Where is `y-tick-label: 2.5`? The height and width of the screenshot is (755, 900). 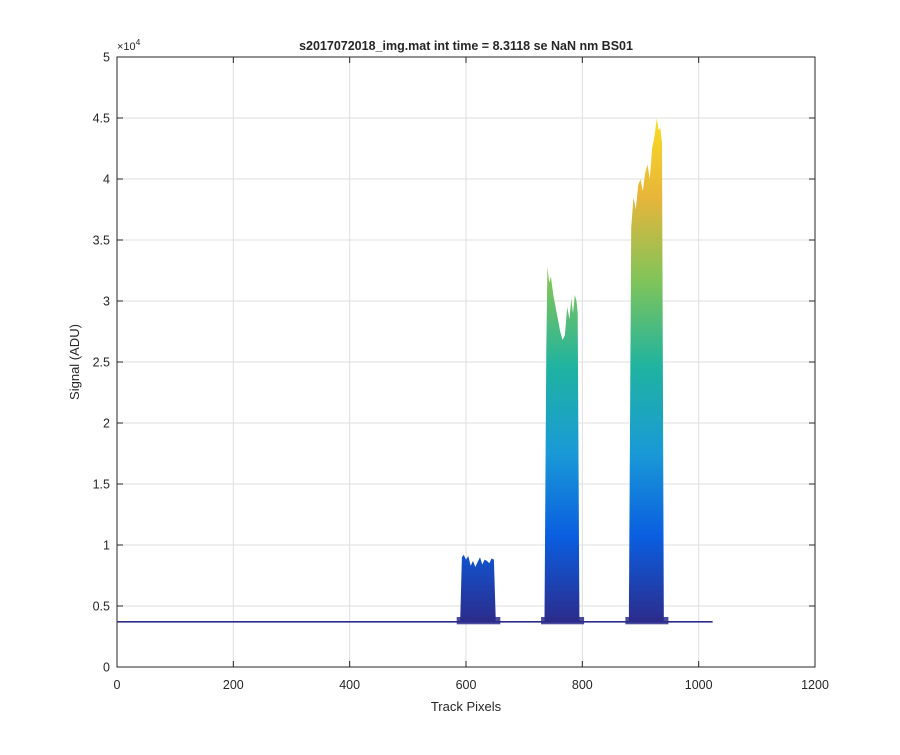 y-tick-label: 2.5 is located at coordinates (101, 363).